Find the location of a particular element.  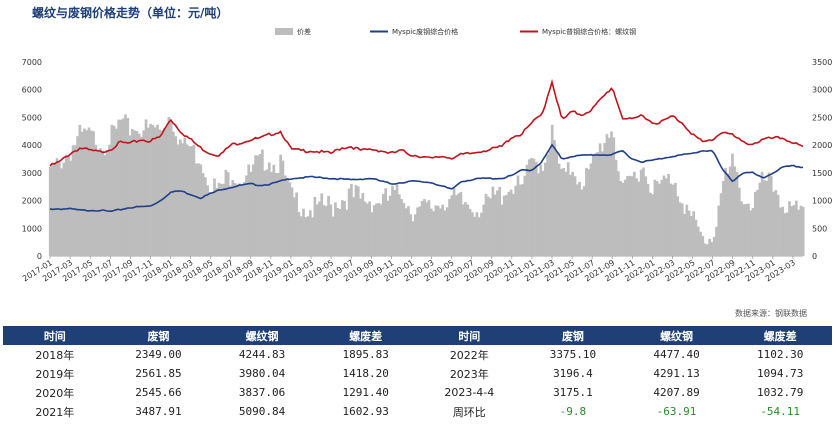

table-cell: 1094.73 is located at coordinates (780, 373).